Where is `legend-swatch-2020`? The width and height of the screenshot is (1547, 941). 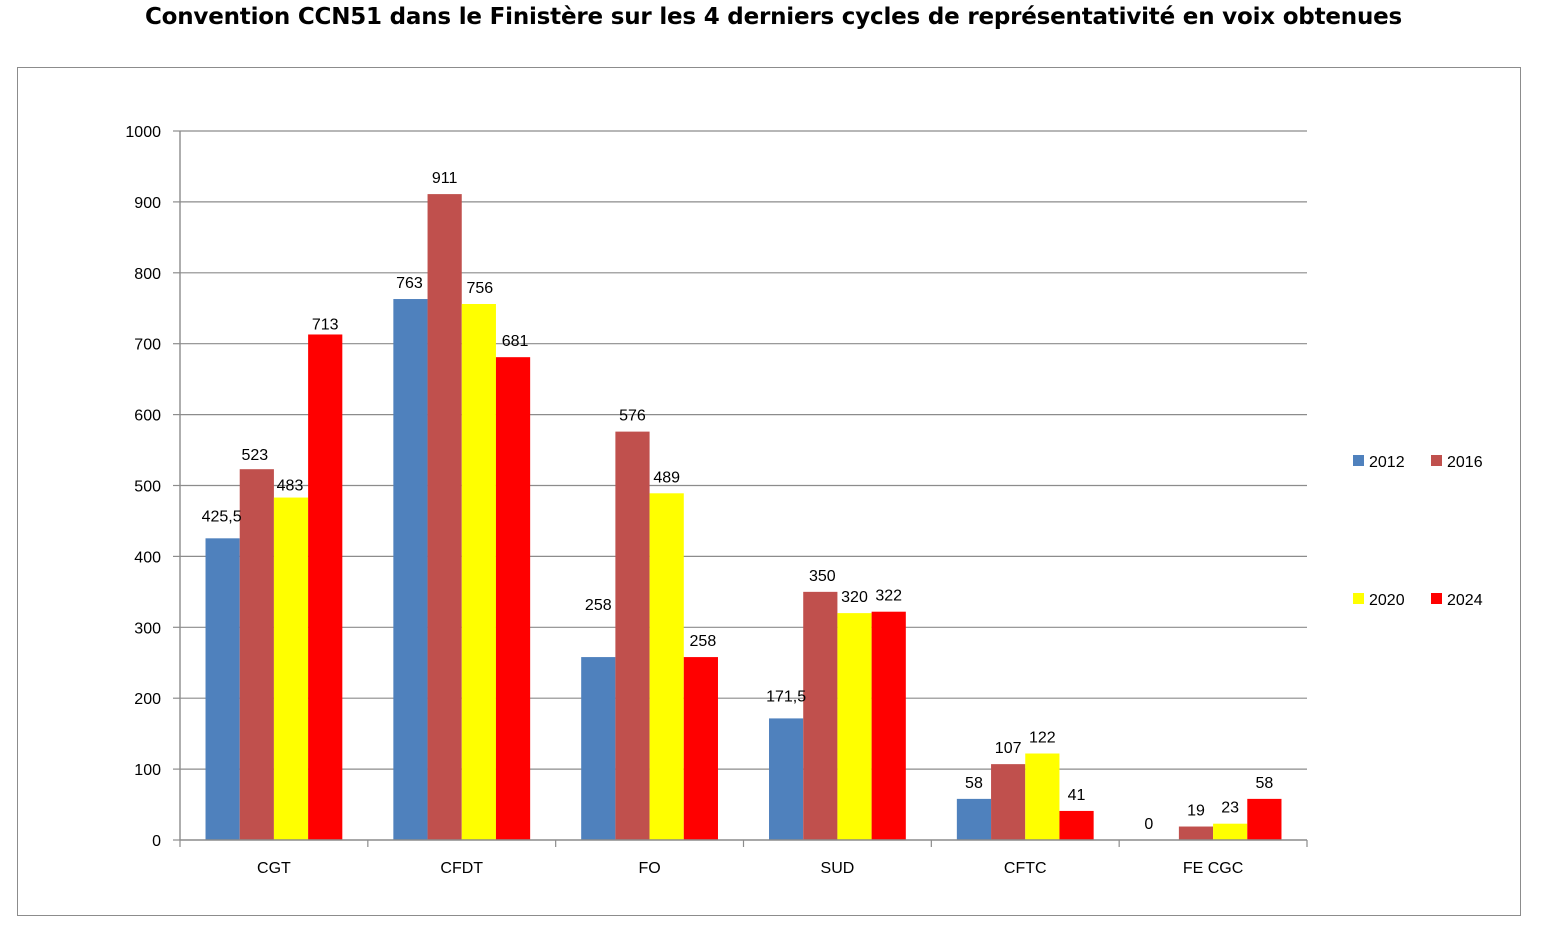
legend-swatch-2020 is located at coordinates (1358, 598).